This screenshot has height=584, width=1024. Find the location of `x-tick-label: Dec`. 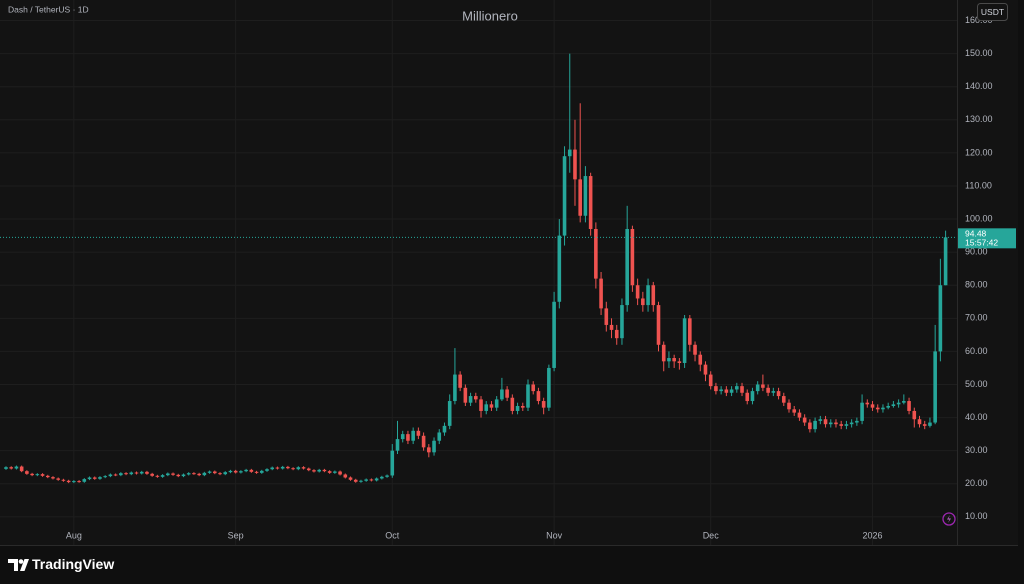

x-tick-label: Dec is located at coordinates (711, 535).